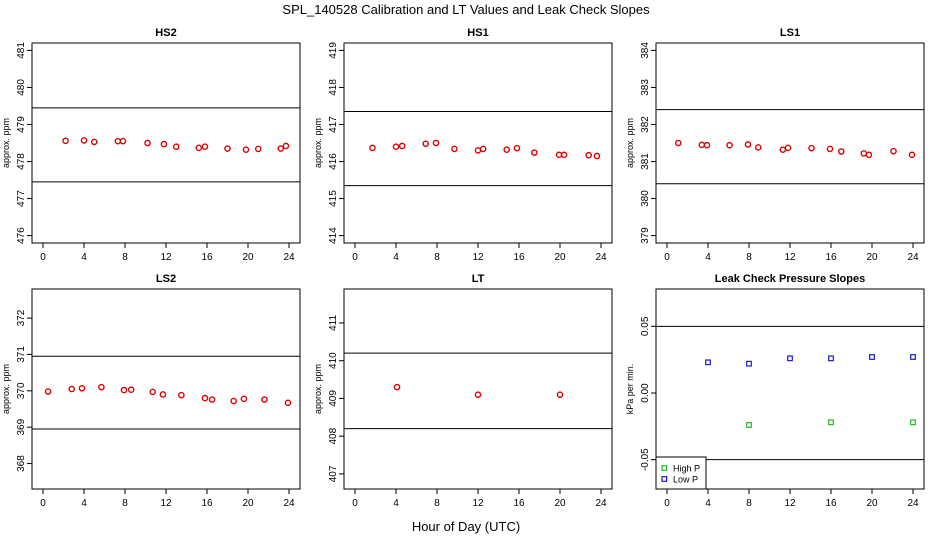 The height and width of the screenshot is (540, 936). What do you see at coordinates (790, 279) in the screenshot?
I see `panel-title: Leak Check Pressure Slopes` at bounding box center [790, 279].